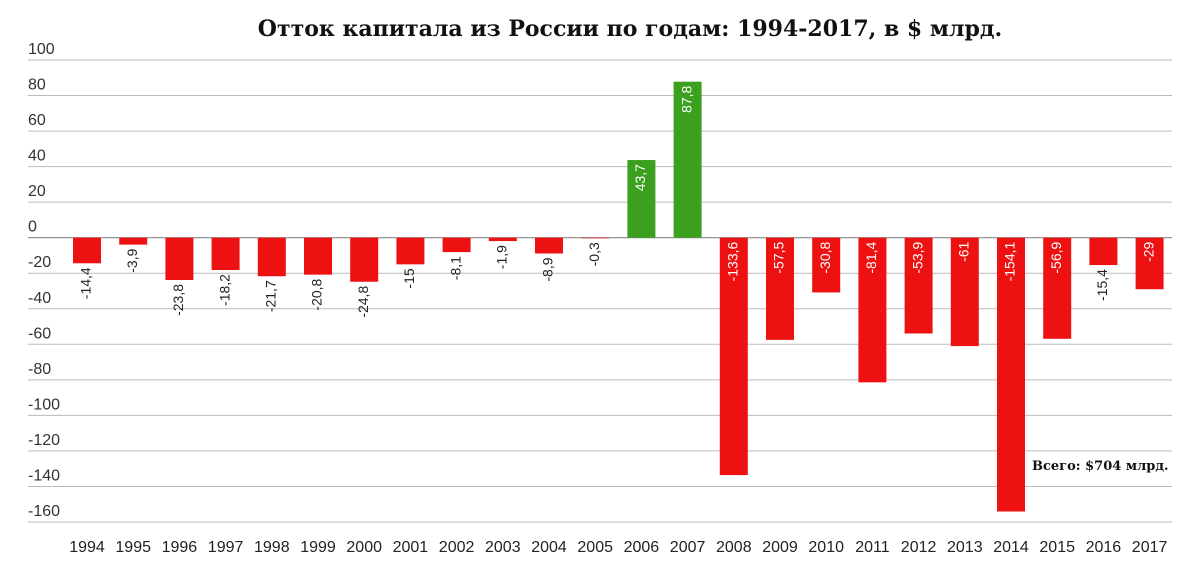  Describe the element at coordinates (919, 547) in the screenshot. I see `x-tick-label: 2012` at that location.